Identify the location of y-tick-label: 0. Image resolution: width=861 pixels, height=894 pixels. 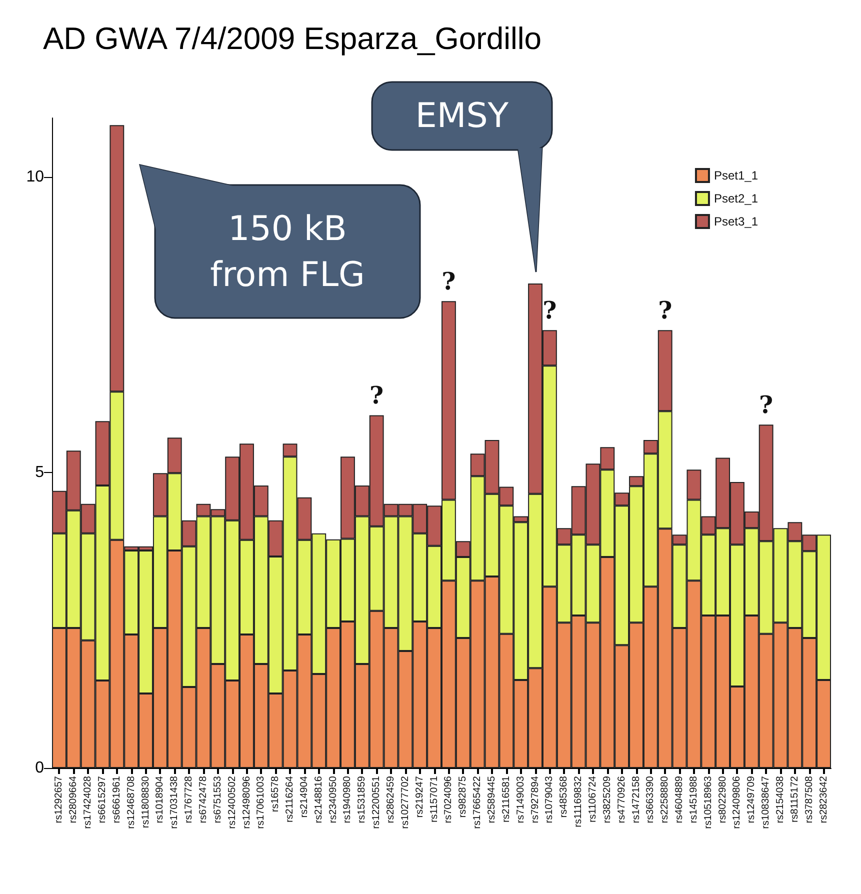
(39, 768).